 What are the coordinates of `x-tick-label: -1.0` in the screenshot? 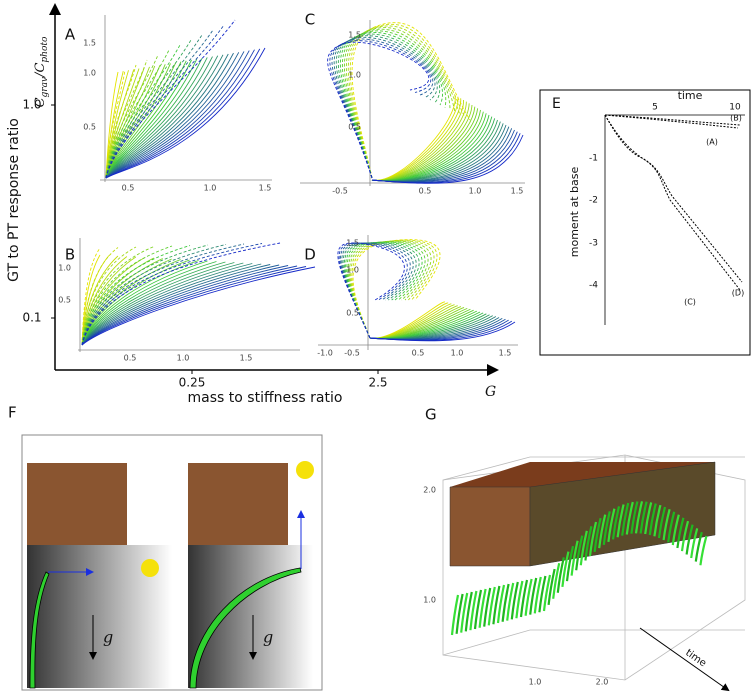 It's located at (325, 353).